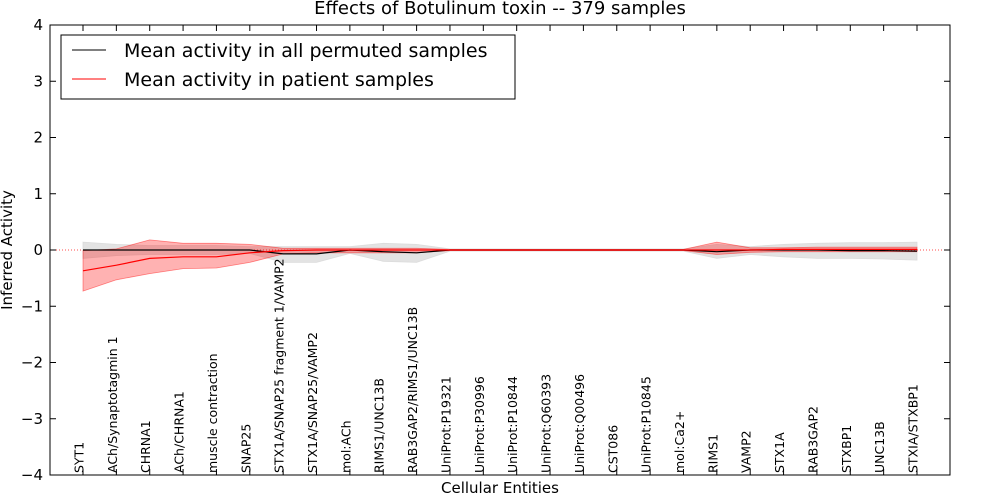 The width and height of the screenshot is (1000, 500). I want to click on x-category-label: UniProt:Q00496, so click(579, 423).